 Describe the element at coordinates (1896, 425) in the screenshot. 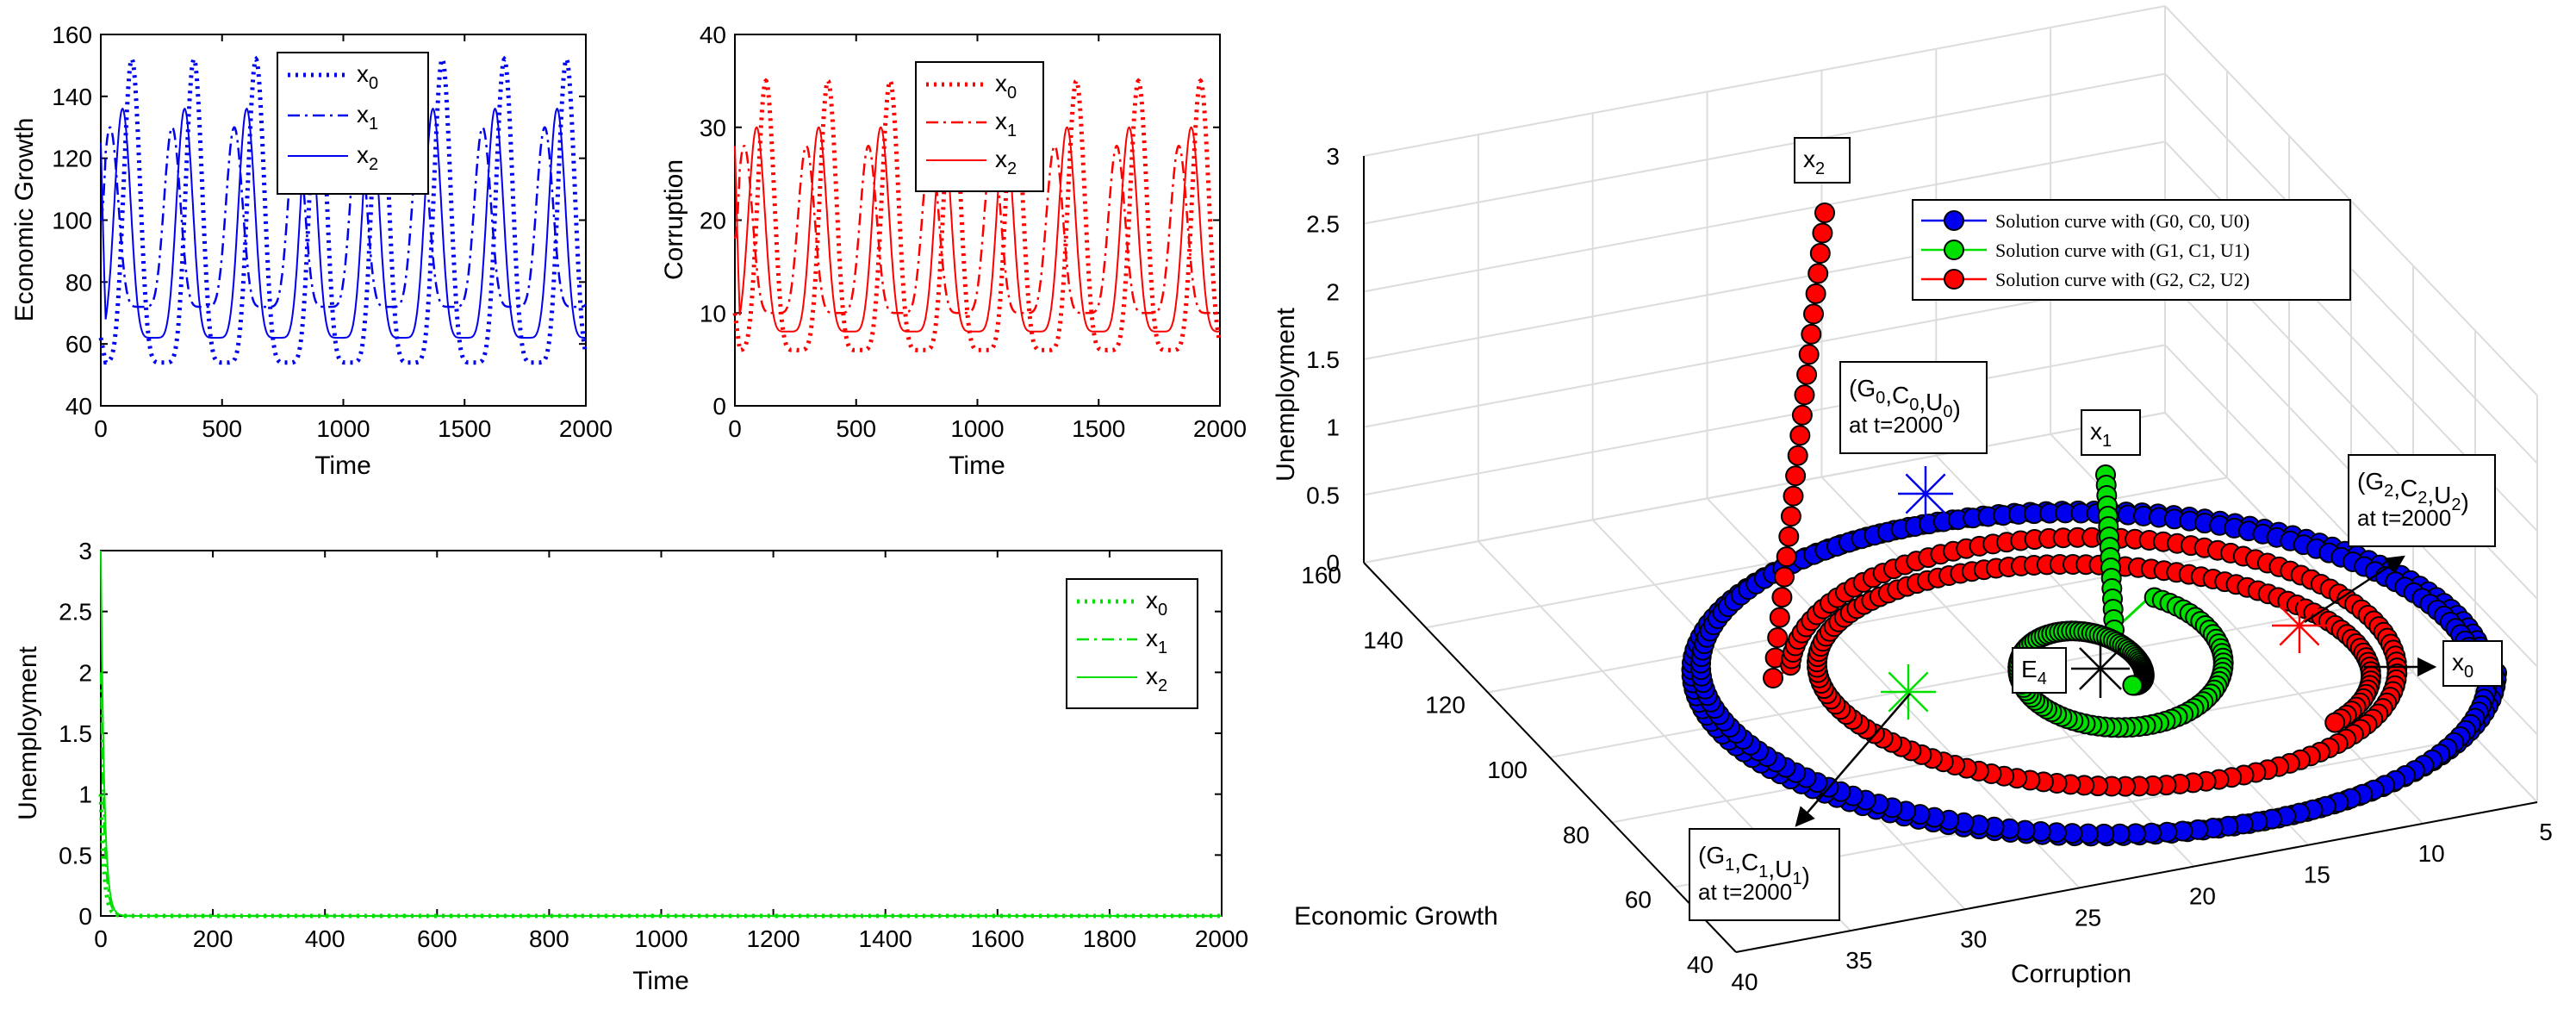

I see `g0-annotation-line2: at t=2000` at that location.